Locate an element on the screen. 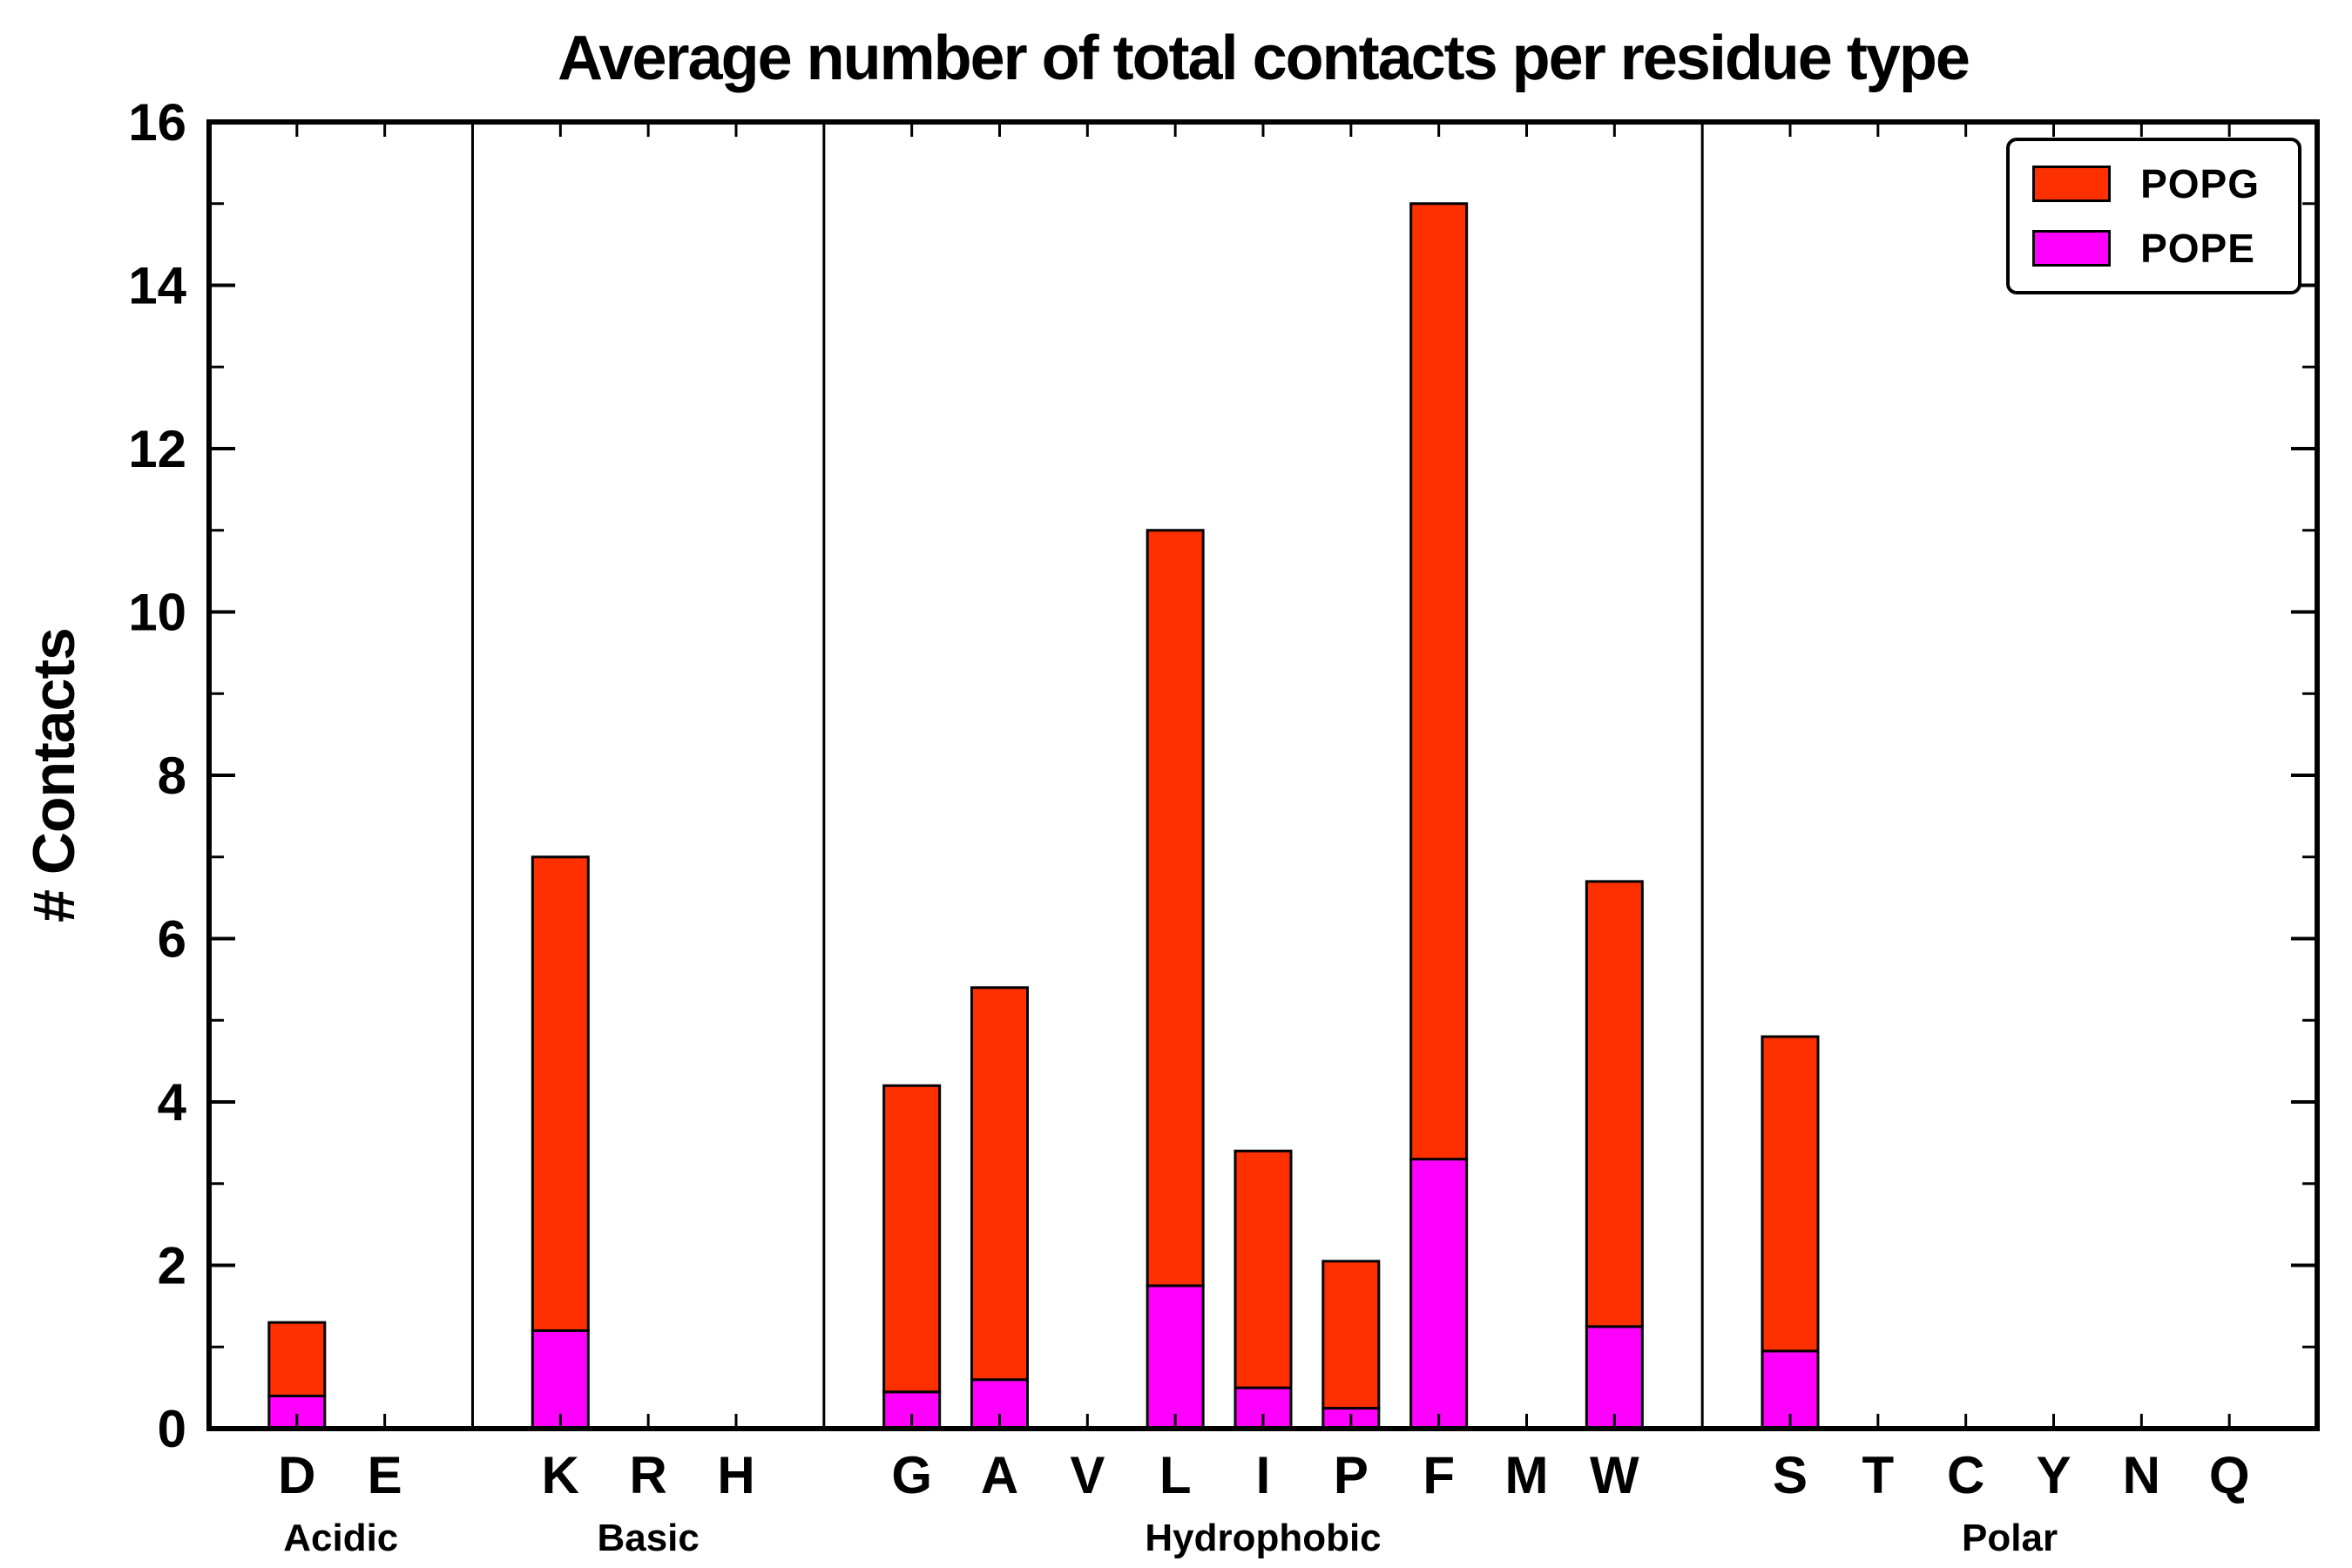 This screenshot has width=2352, height=1568. svg-text: Q is located at coordinates (2230, 1475).